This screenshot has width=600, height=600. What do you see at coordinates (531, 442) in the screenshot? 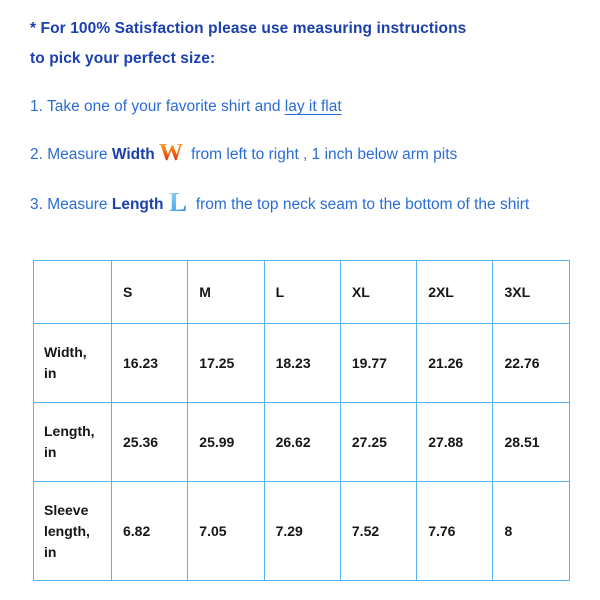
I see `cell-length-3xl: 28.51` at bounding box center [531, 442].